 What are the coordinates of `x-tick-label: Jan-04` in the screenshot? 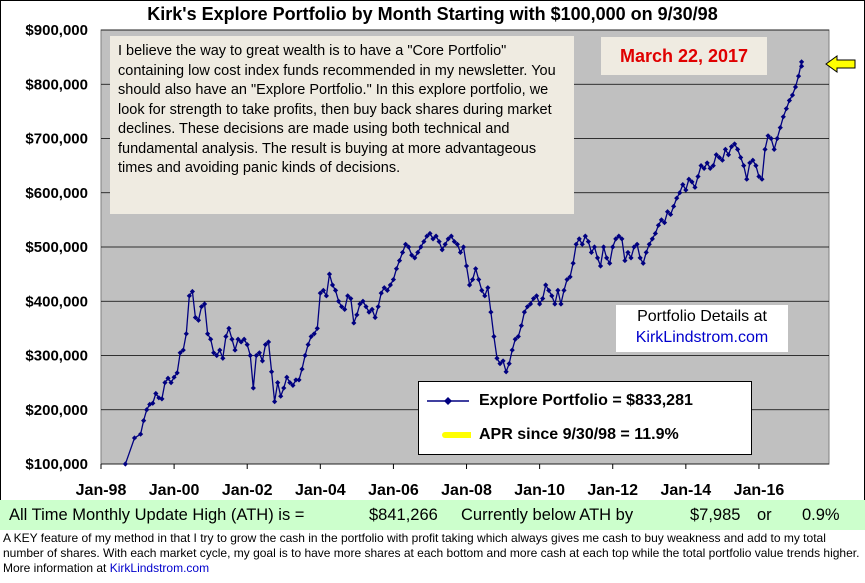 It's located at (320, 490).